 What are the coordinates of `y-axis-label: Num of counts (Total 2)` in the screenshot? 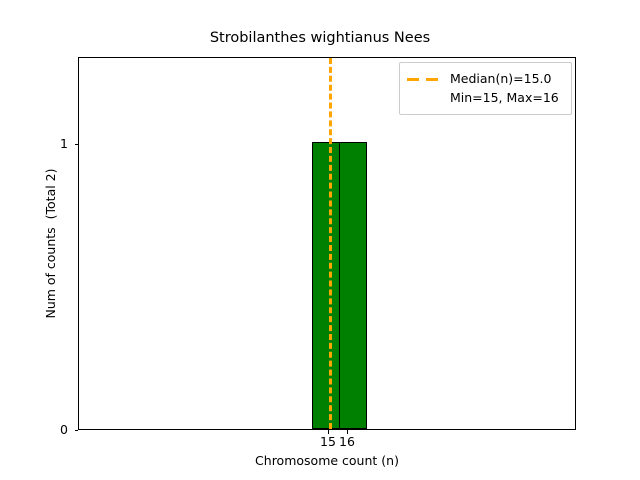 It's located at (50, 243).